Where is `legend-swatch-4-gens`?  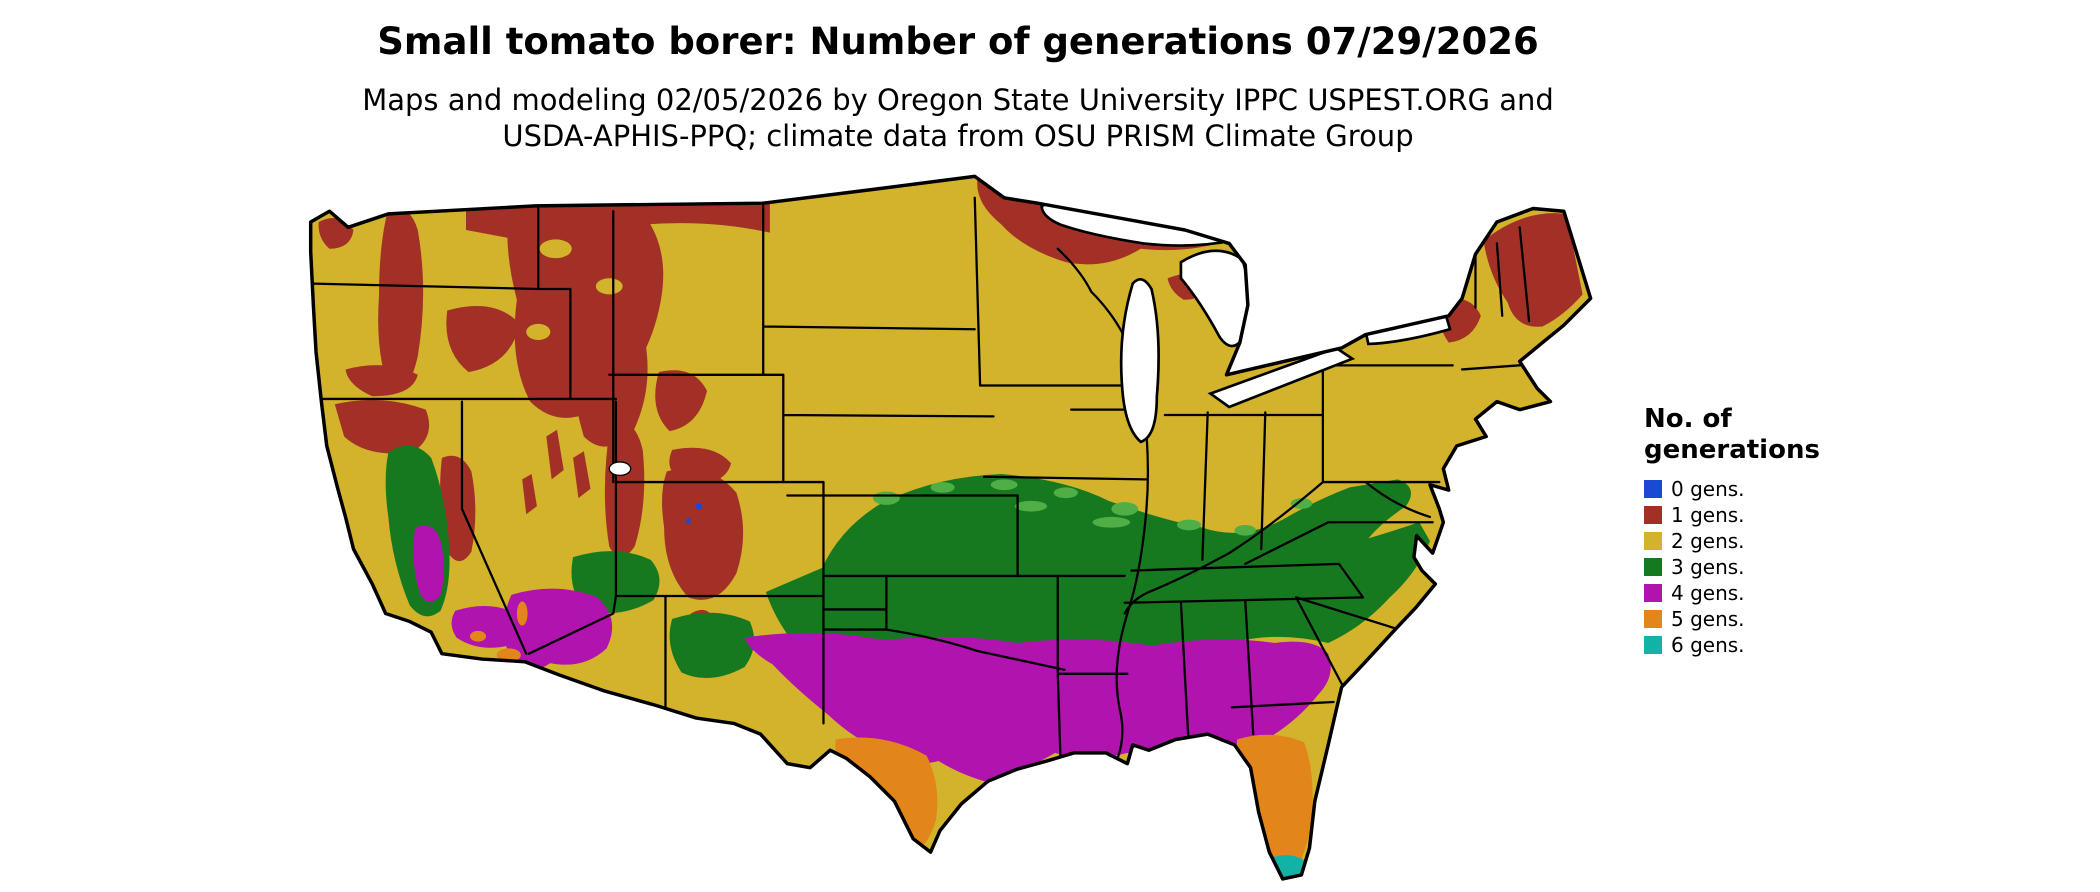
legend-swatch-4-gens is located at coordinates (1653, 593).